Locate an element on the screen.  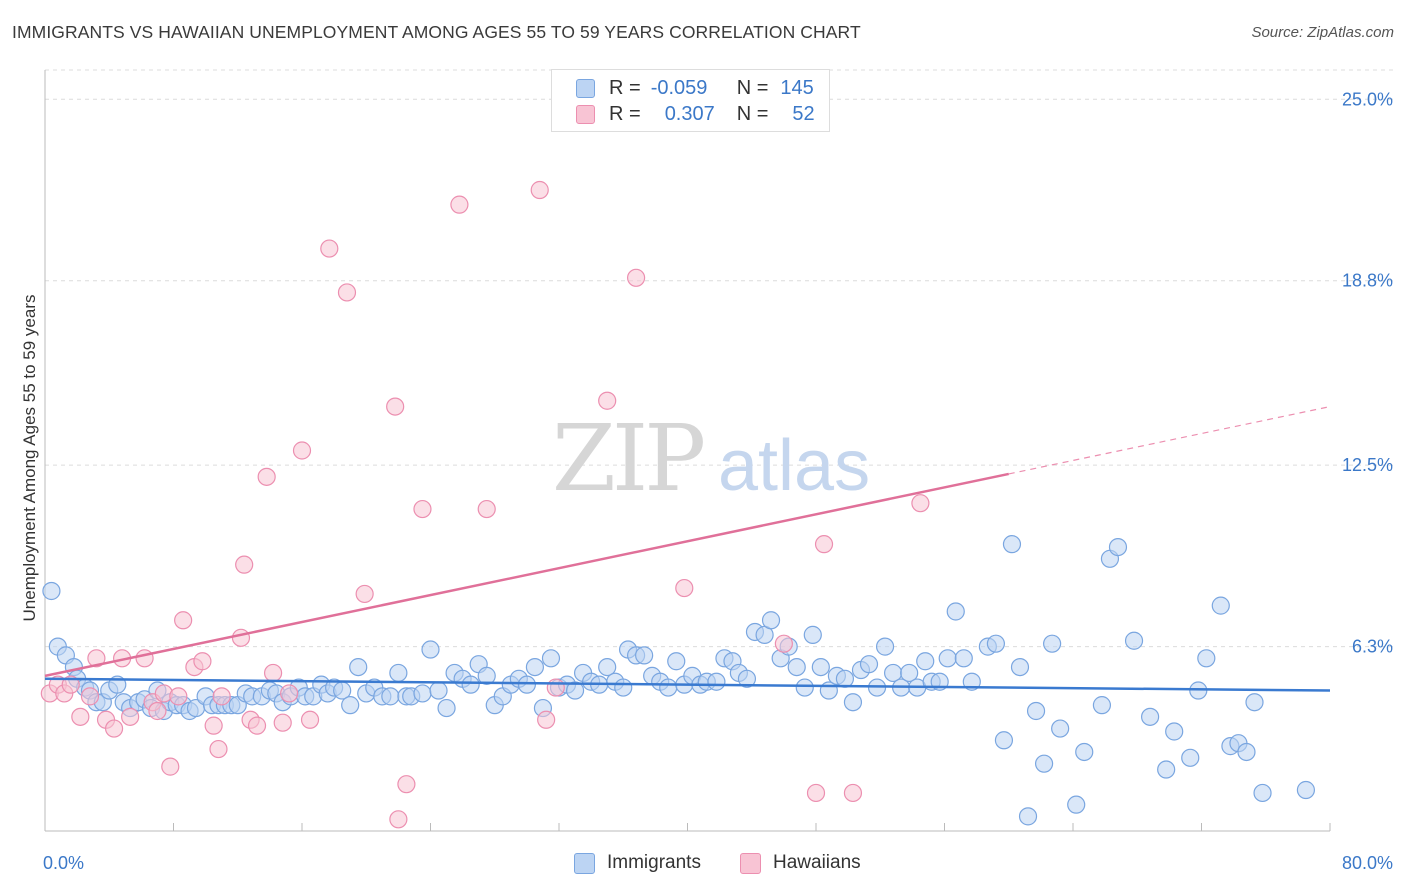
legend-row-immigrants: R = -0.059 N = 145 is located at coordinates (695, 88).